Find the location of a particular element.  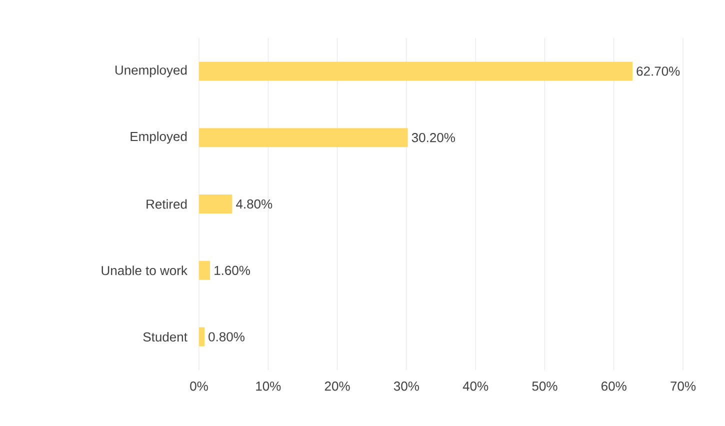

x-tick-label: 40% is located at coordinates (475, 386).